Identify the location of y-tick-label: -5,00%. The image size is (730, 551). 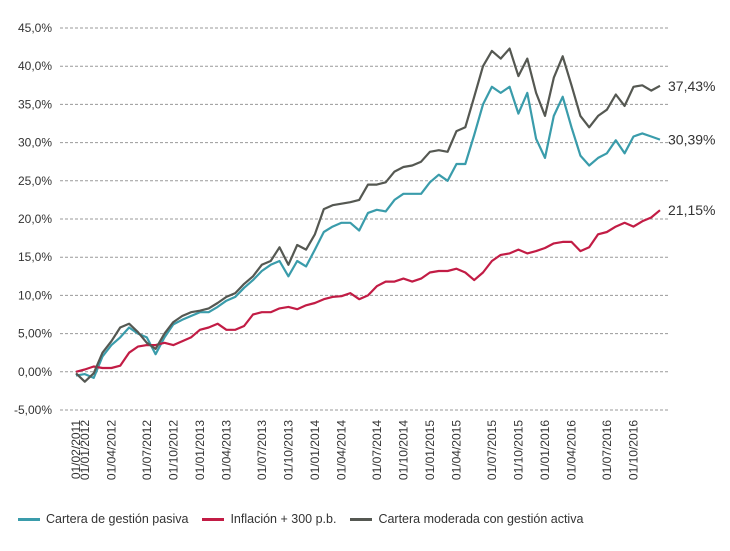
(33, 410).